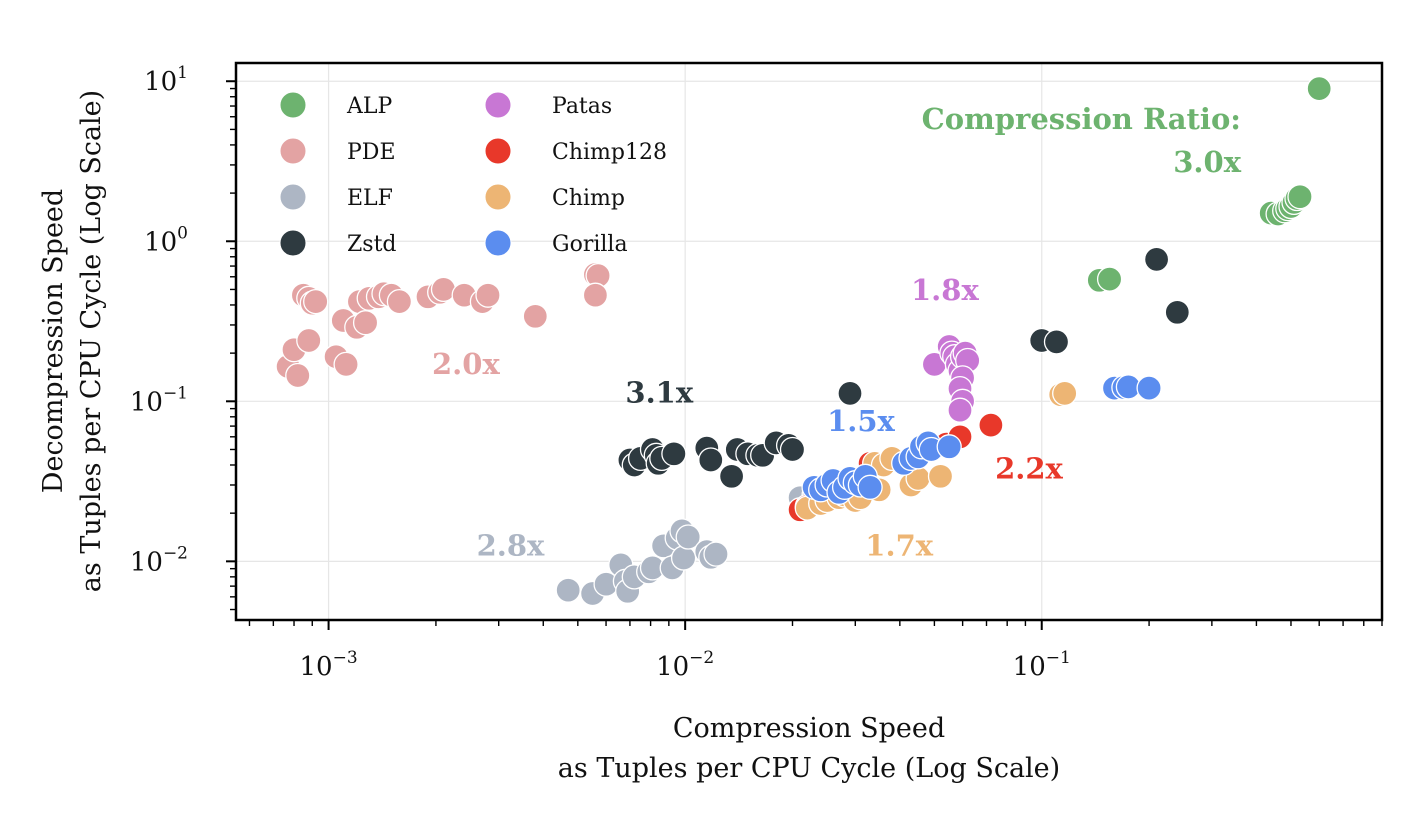 This screenshot has width=1422, height=820. I want to click on legend-label-patas: Patas, so click(582, 106).